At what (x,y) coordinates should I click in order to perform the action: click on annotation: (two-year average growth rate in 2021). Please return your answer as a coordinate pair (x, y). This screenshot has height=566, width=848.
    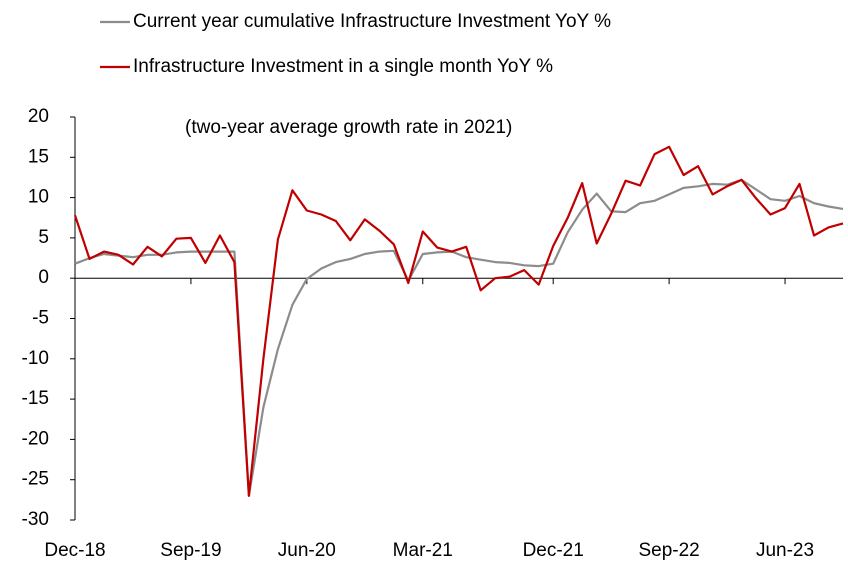
    Looking at the image, I should click on (348, 127).